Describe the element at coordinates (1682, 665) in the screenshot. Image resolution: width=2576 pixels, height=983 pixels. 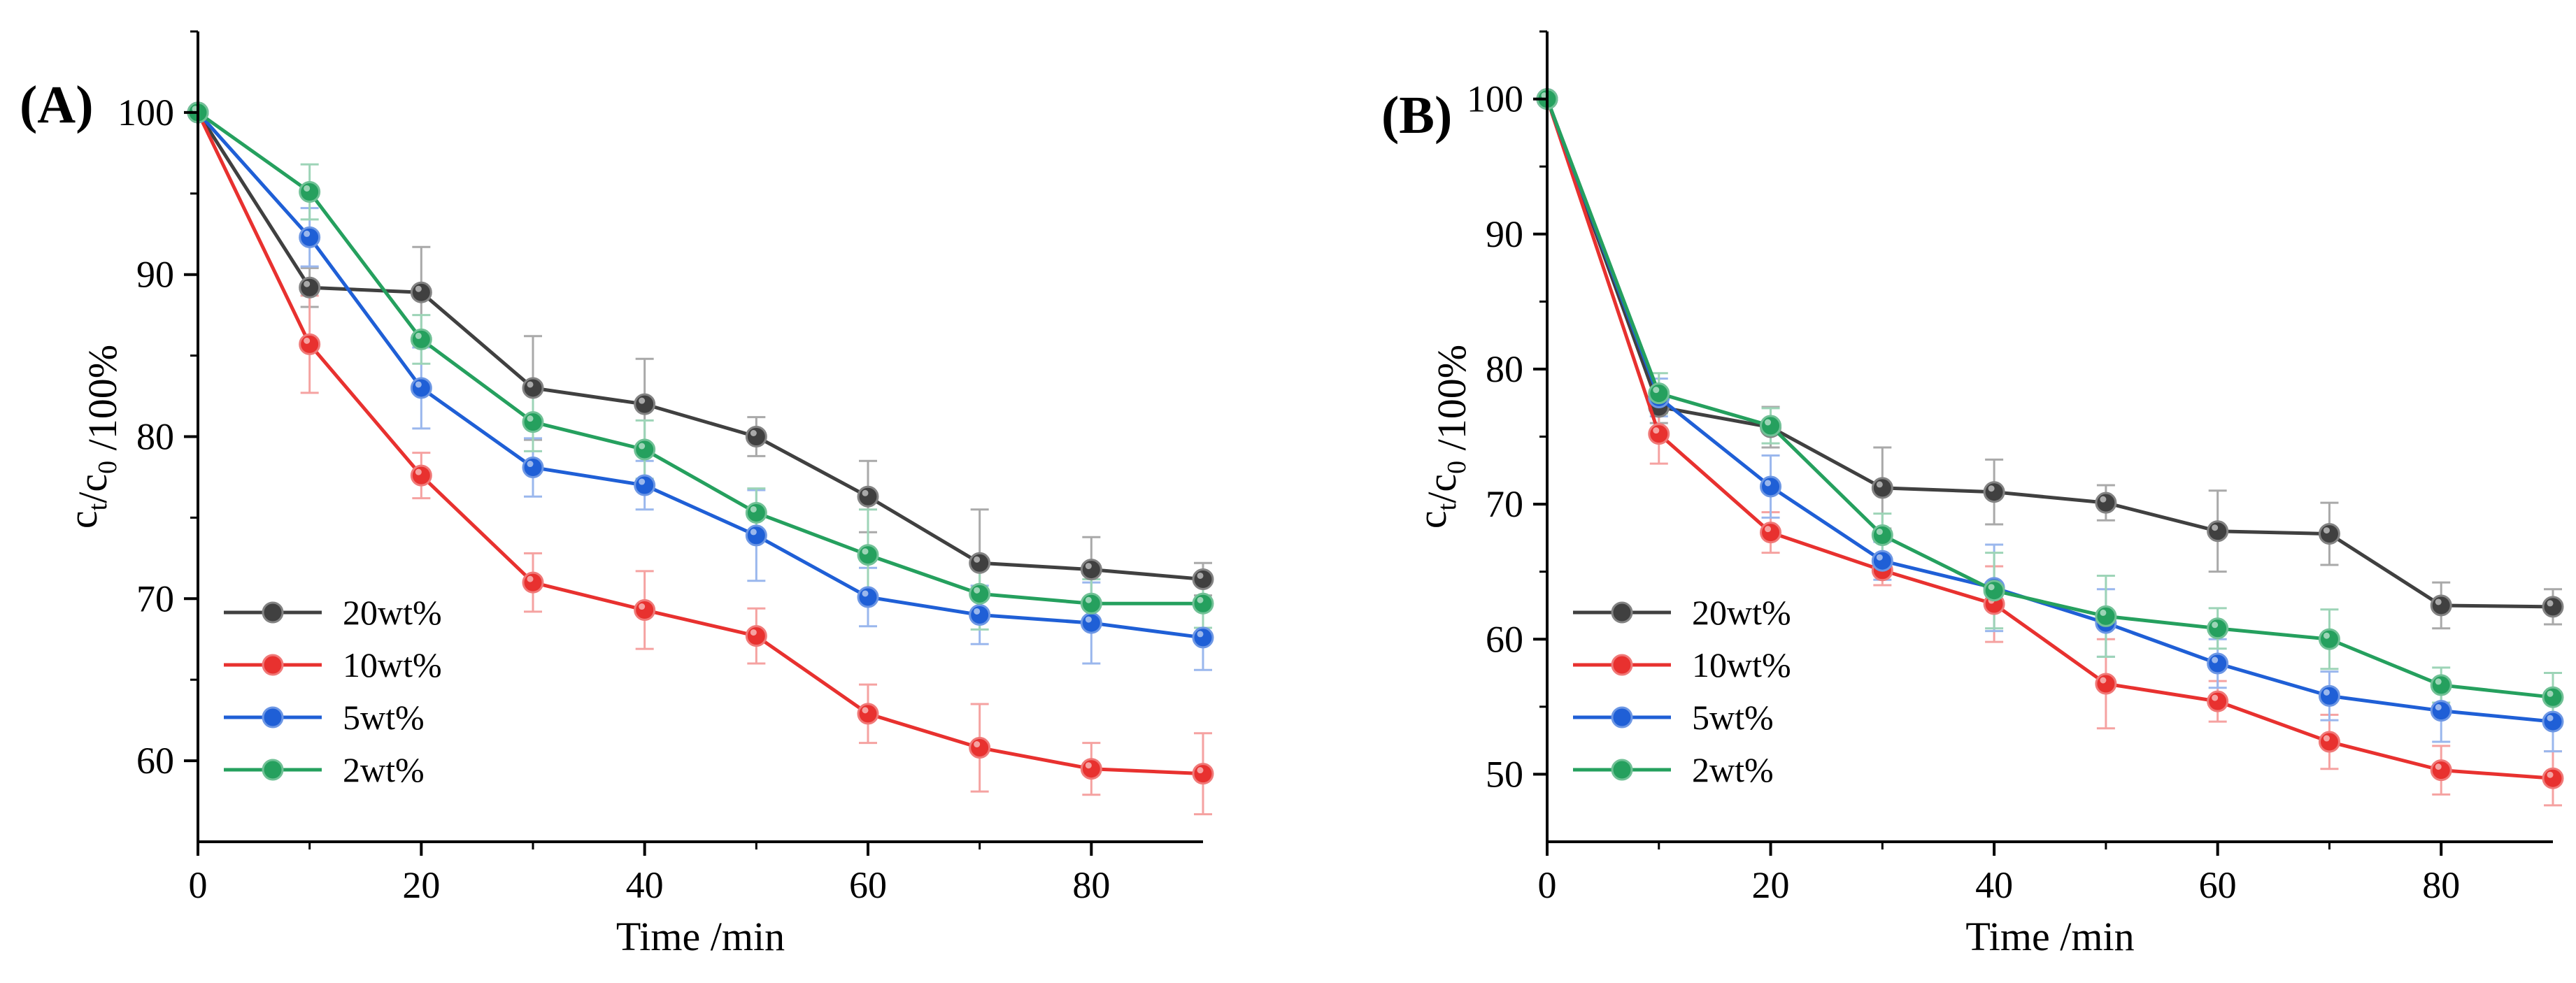
I see `legend-item: 10wt%` at that location.